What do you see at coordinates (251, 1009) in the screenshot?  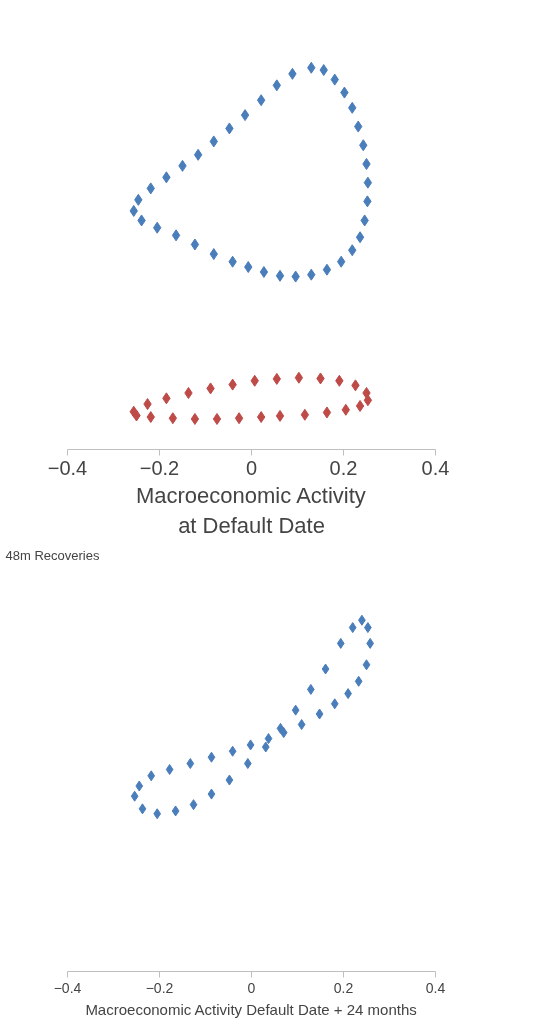 I see `x-axis-title: Macroeconomic Activity Default Date + 24 months` at bounding box center [251, 1009].